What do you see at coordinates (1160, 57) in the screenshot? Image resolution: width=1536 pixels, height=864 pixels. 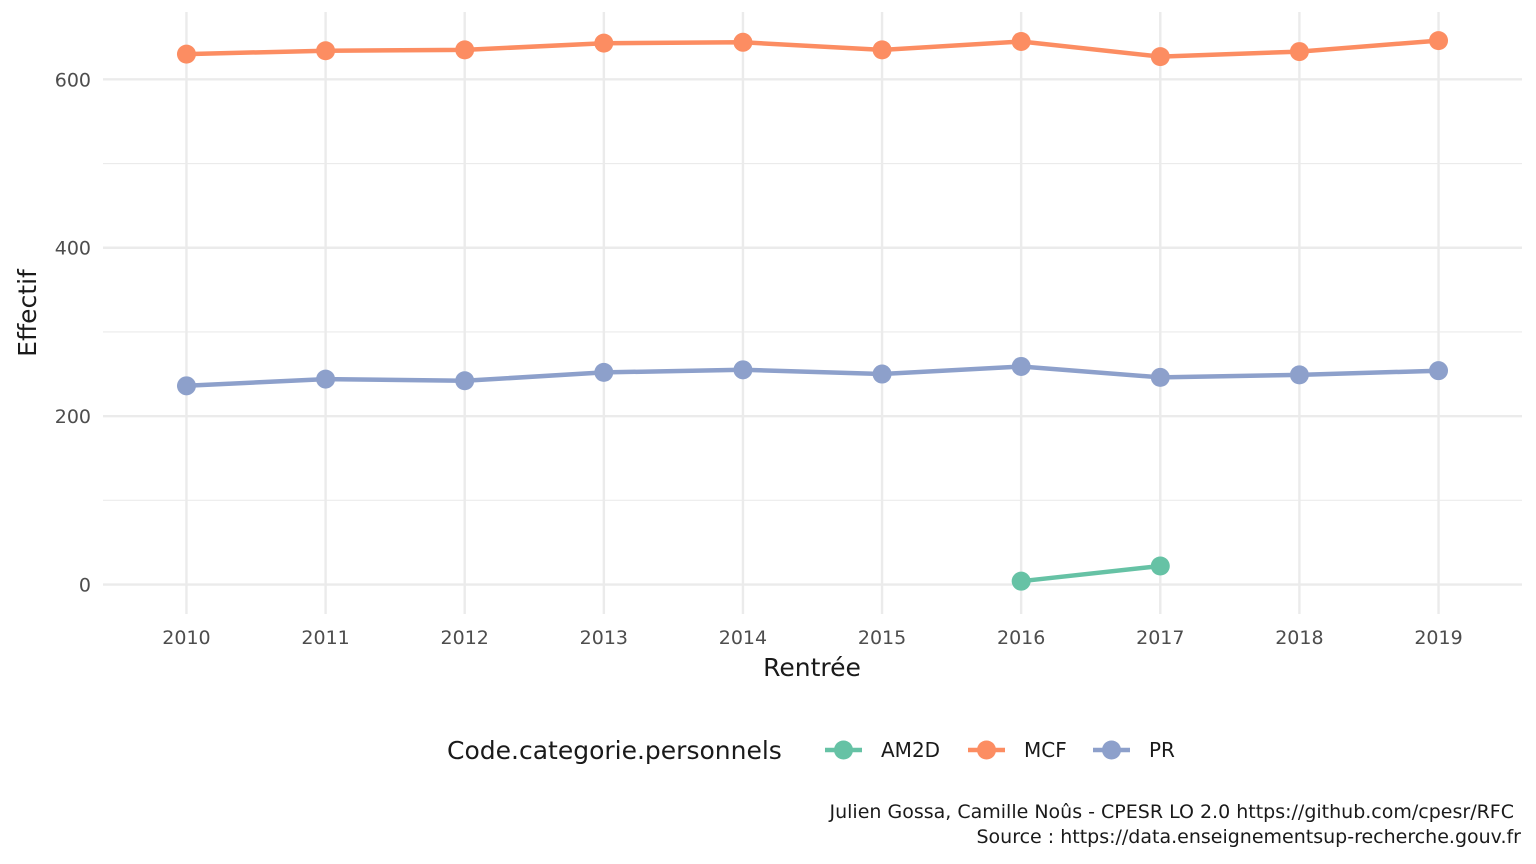 I see `data-point-mcf-2017` at bounding box center [1160, 57].